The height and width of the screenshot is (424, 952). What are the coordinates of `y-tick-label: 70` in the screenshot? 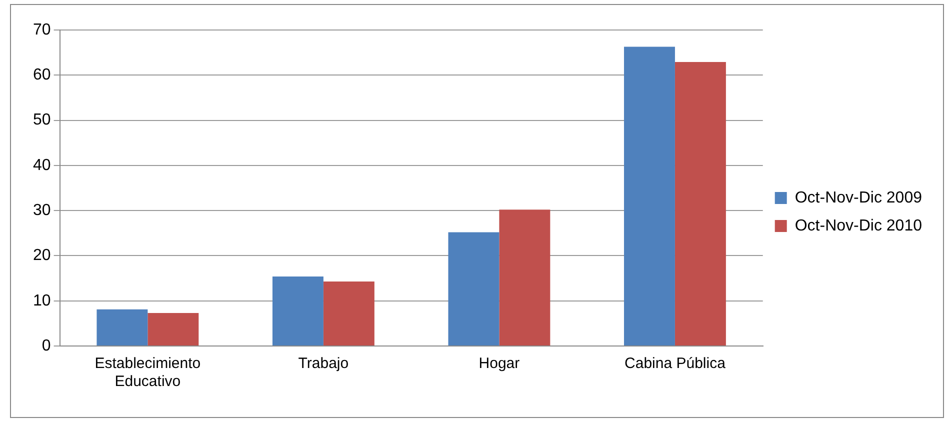 It's located at (42, 29).